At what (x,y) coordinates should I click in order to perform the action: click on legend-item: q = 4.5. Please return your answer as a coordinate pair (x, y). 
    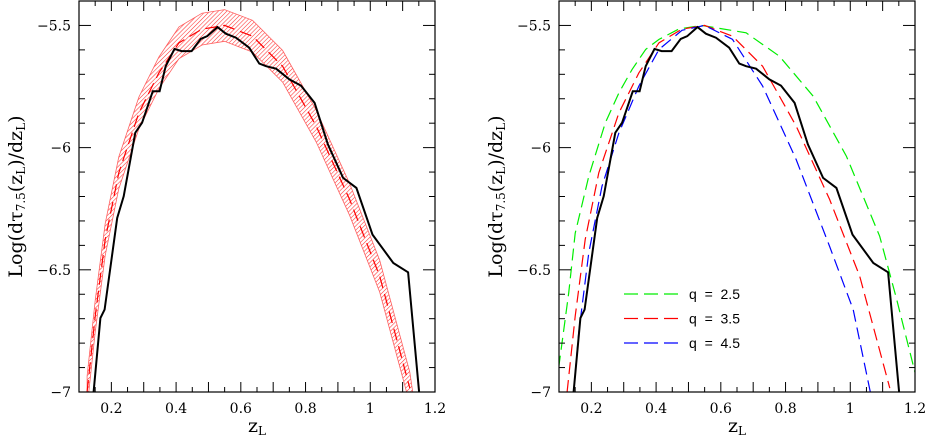
    Looking at the image, I should click on (682, 343).